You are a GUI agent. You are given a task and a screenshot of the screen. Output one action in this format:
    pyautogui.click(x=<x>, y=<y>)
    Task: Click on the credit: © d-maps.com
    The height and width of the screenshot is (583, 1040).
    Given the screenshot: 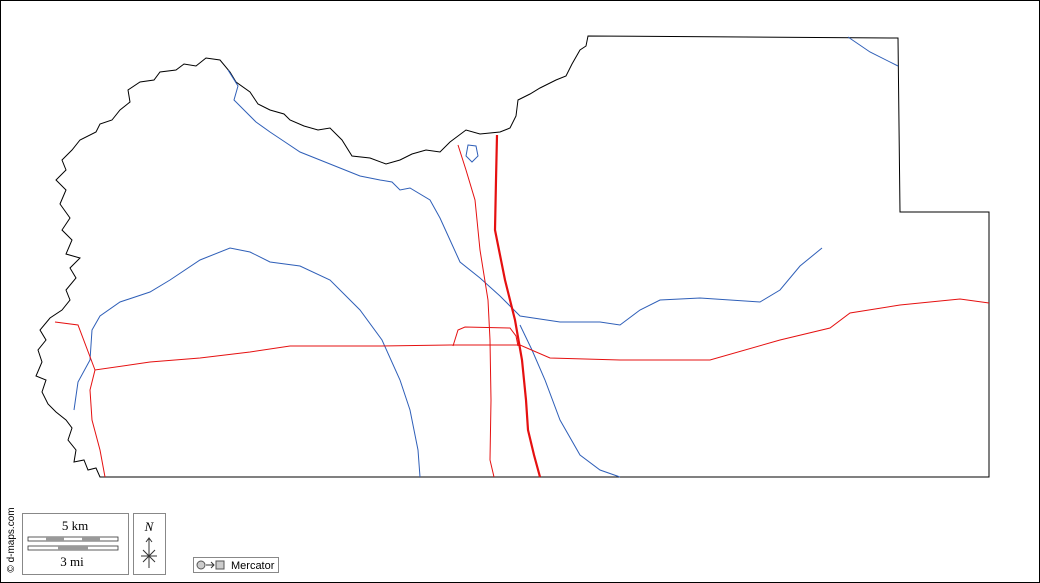 What is the action you would take?
    pyautogui.click(x=11, y=539)
    